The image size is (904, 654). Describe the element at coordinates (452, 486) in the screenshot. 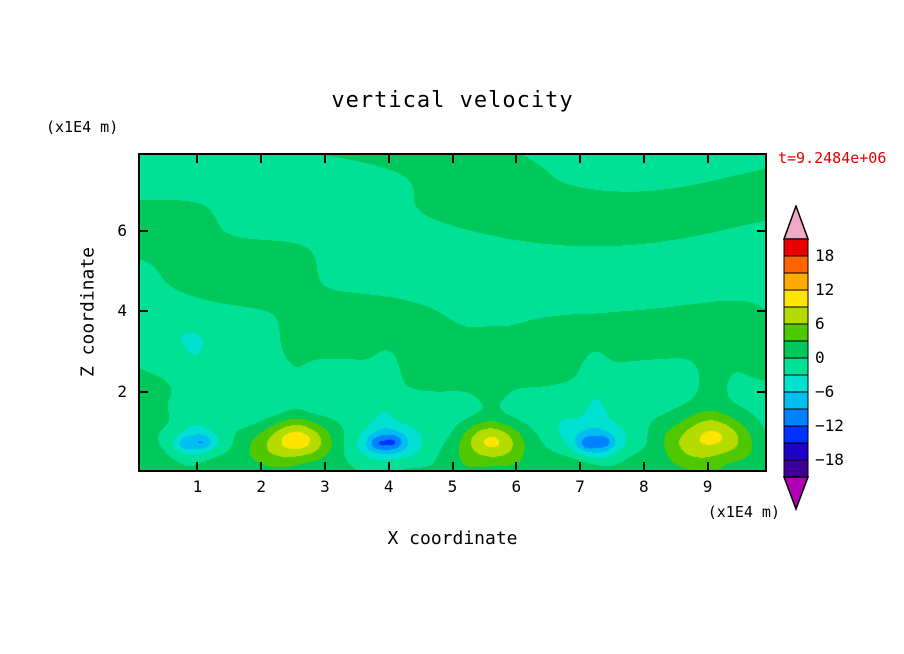

I see `x-tick-label: 5` at that location.